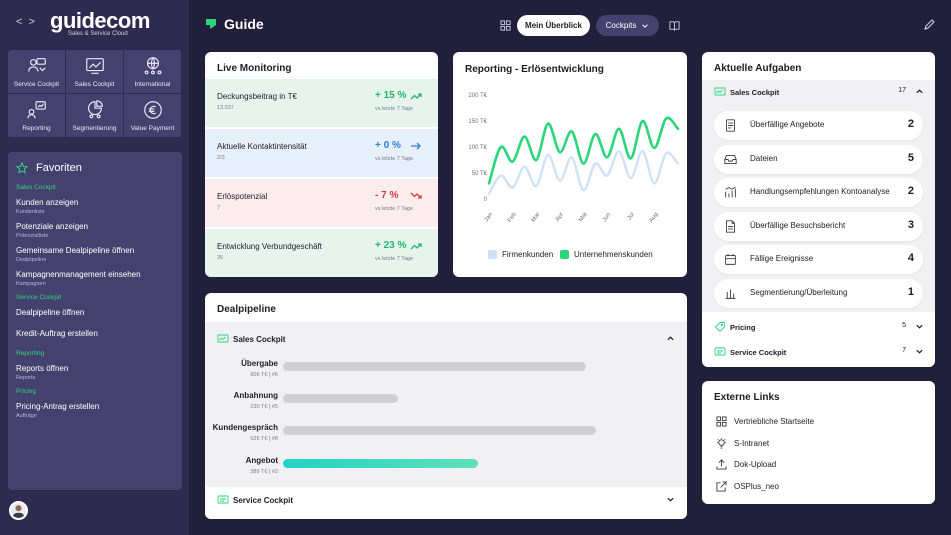  What do you see at coordinates (787, 124) in the screenshot?
I see `task-label: Überfällige Angebote` at bounding box center [787, 124].